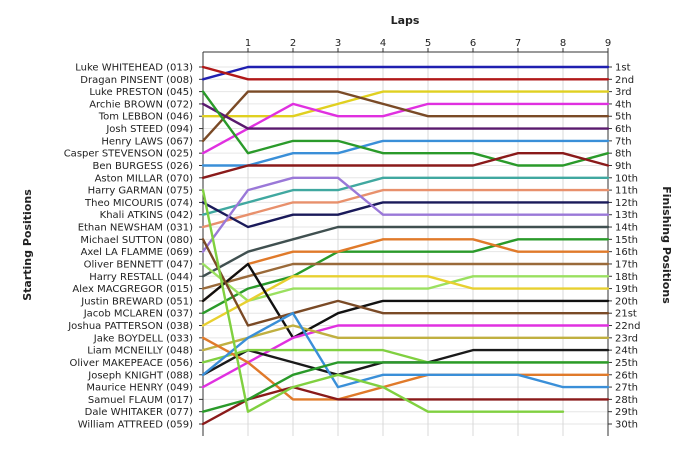 The image size is (700, 450). I want to click on x-tick-label: 3, so click(338, 43).